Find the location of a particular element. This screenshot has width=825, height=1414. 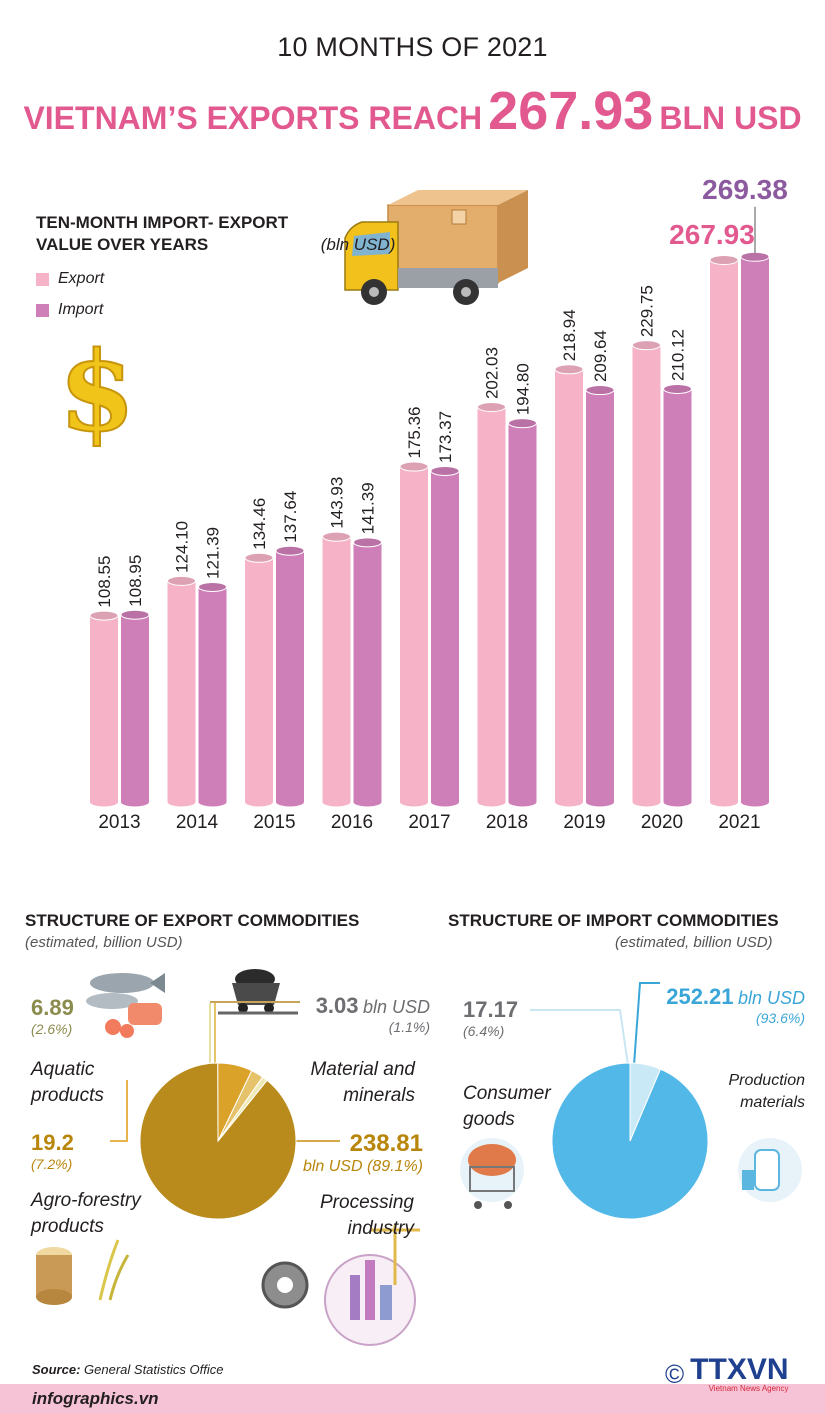

production-label: 252.21 bln USD (93.6%) is located at coordinates (722, 1005).